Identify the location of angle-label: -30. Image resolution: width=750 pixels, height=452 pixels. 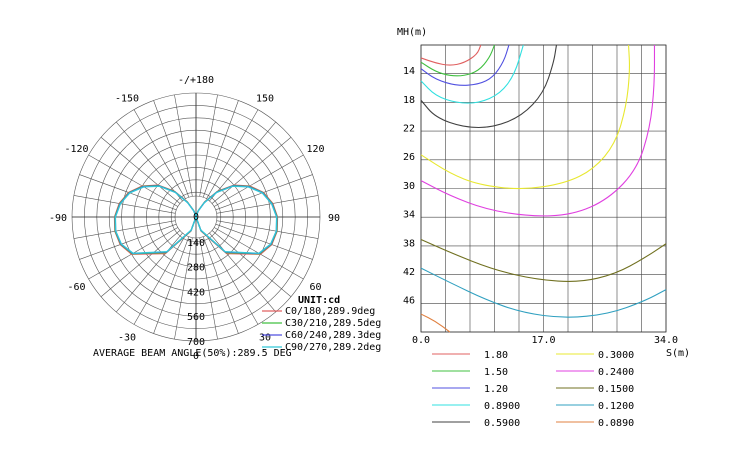
(127, 338).